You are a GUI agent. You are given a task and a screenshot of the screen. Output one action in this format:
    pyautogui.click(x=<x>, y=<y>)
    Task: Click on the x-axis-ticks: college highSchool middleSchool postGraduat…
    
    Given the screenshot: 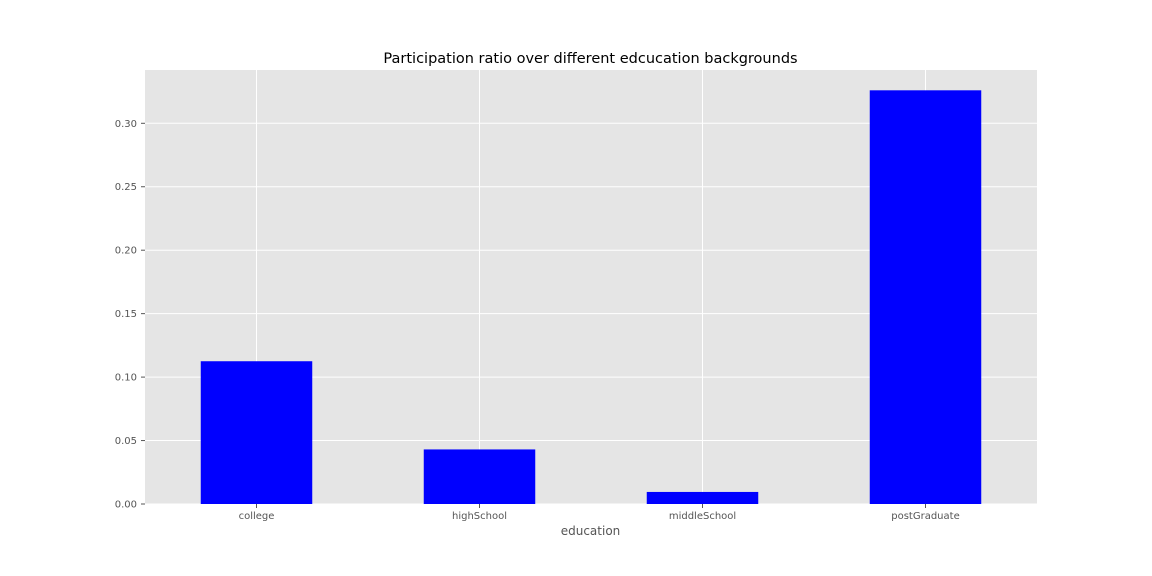 What is the action you would take?
    pyautogui.click(x=599, y=513)
    